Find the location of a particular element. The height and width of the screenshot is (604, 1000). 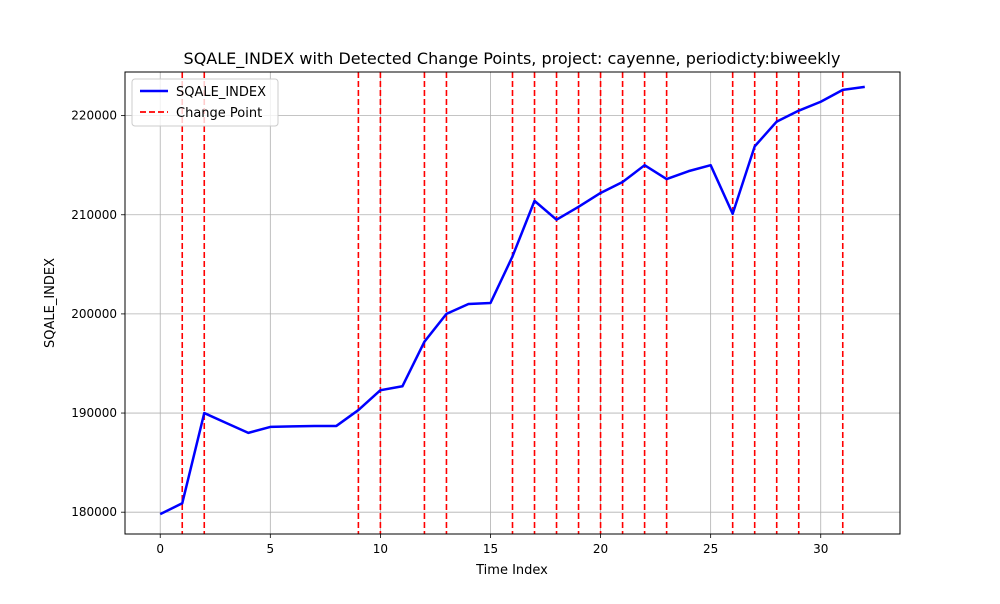

x-tick-label: 15 is located at coordinates (490, 549).